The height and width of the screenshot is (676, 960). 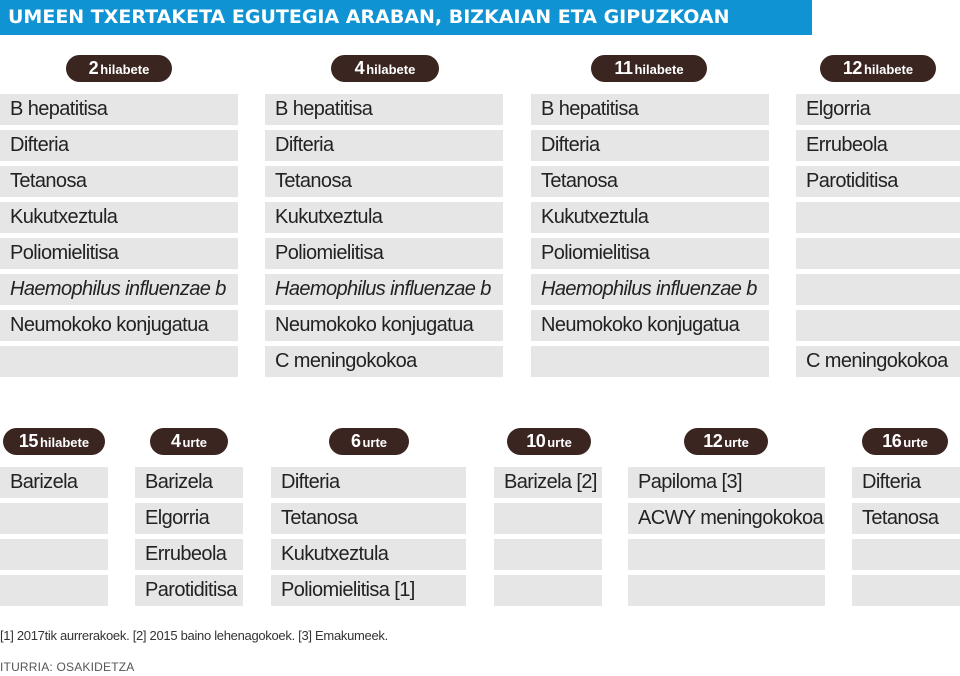 I want to click on vaccine-cell: Barizela [2], so click(x=548, y=482).